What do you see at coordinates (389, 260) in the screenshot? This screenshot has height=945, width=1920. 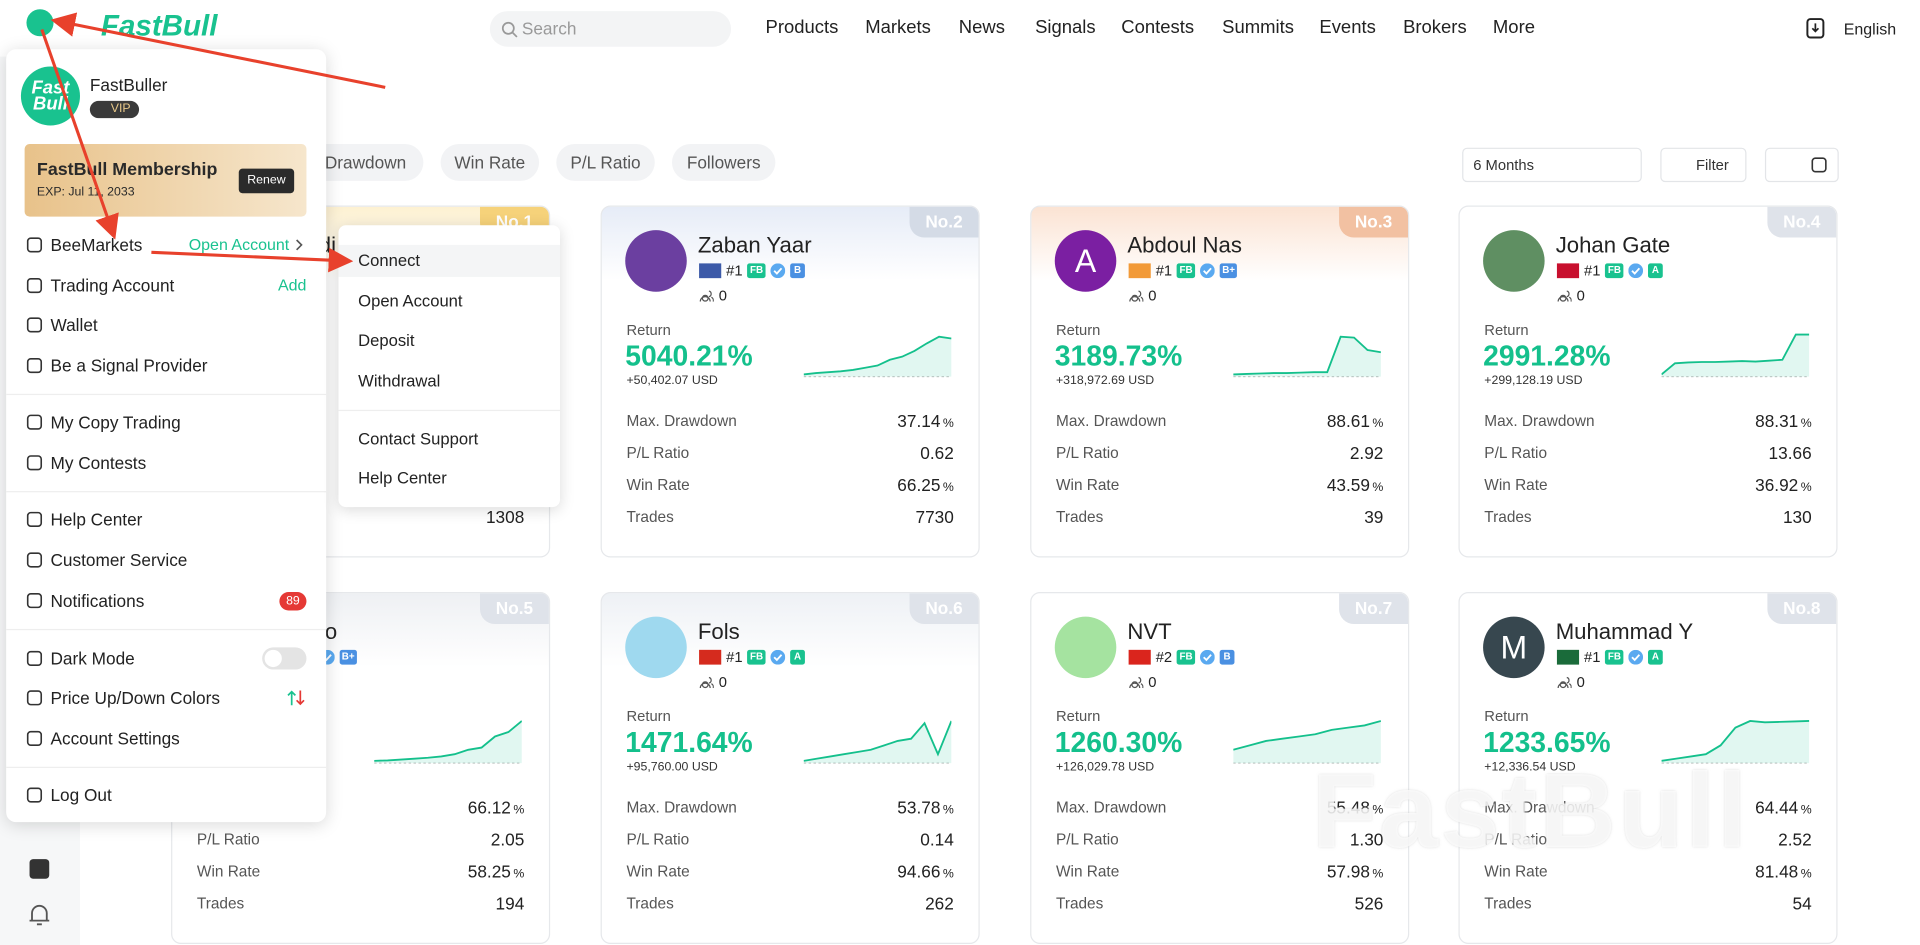 I see `submenu-label: Connect` at bounding box center [389, 260].